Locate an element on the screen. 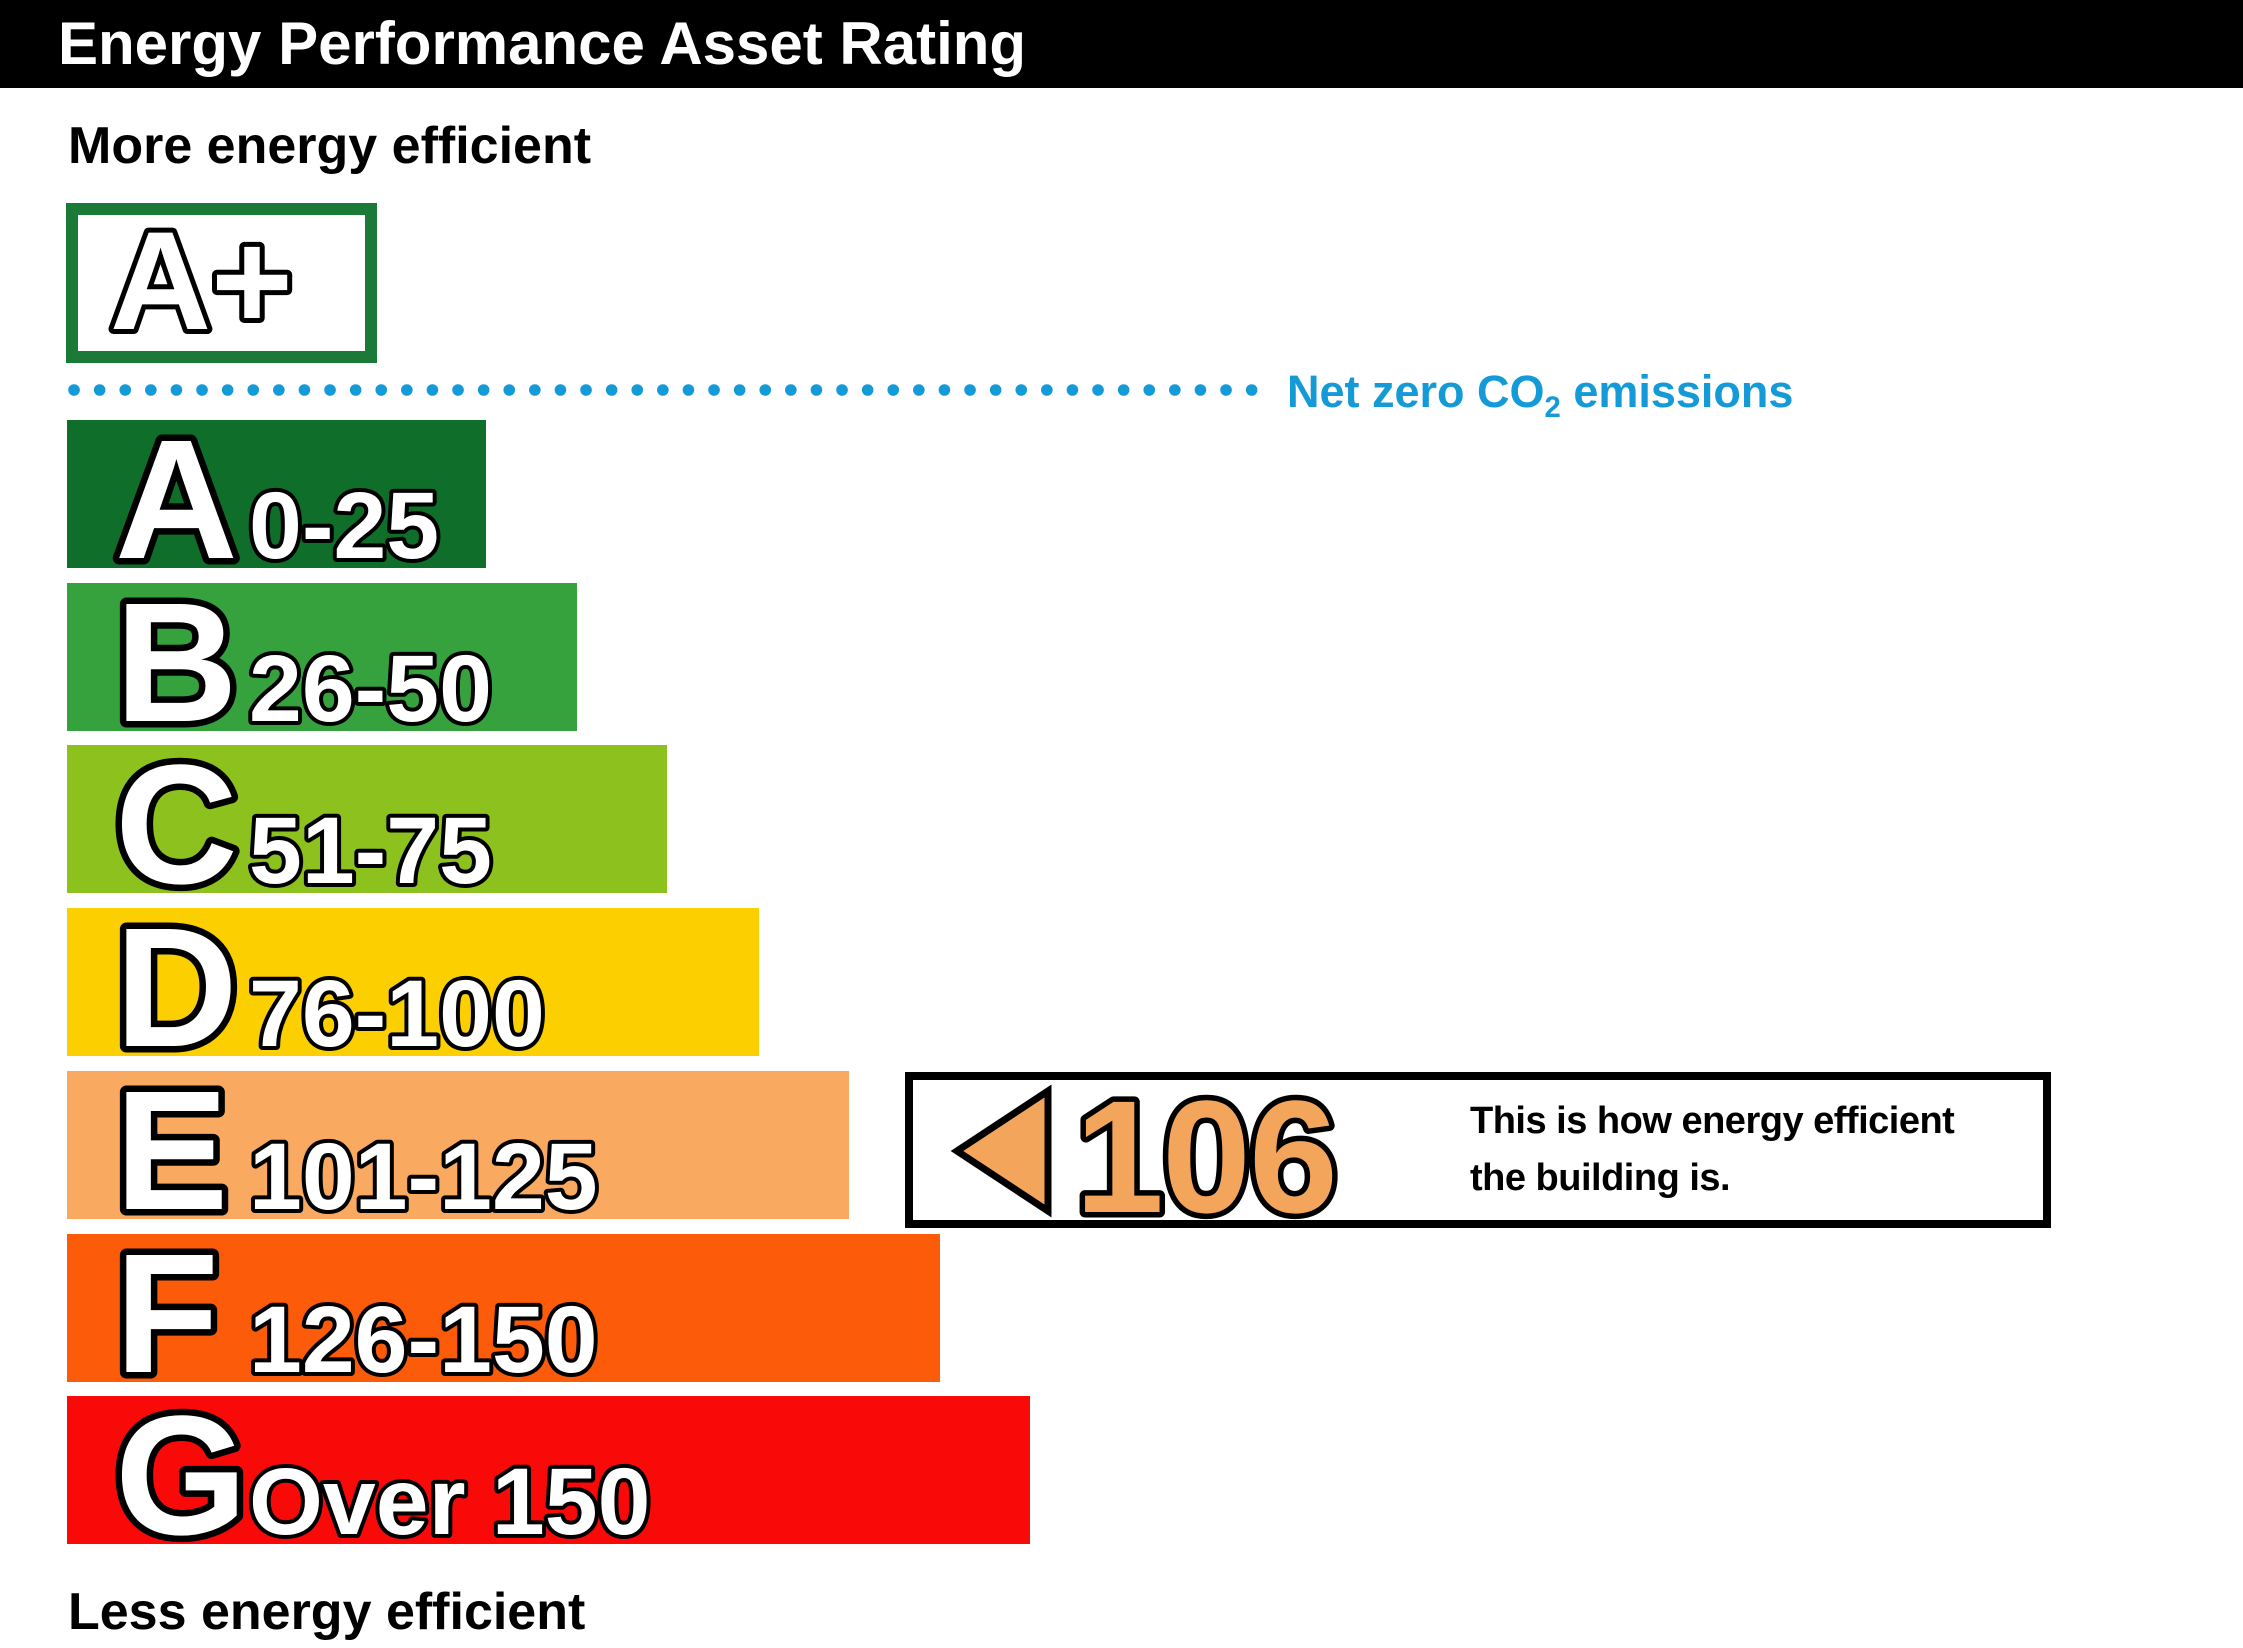 This screenshot has height=1648, width=2243. band-range: 0-25 is located at coordinates (344, 526).